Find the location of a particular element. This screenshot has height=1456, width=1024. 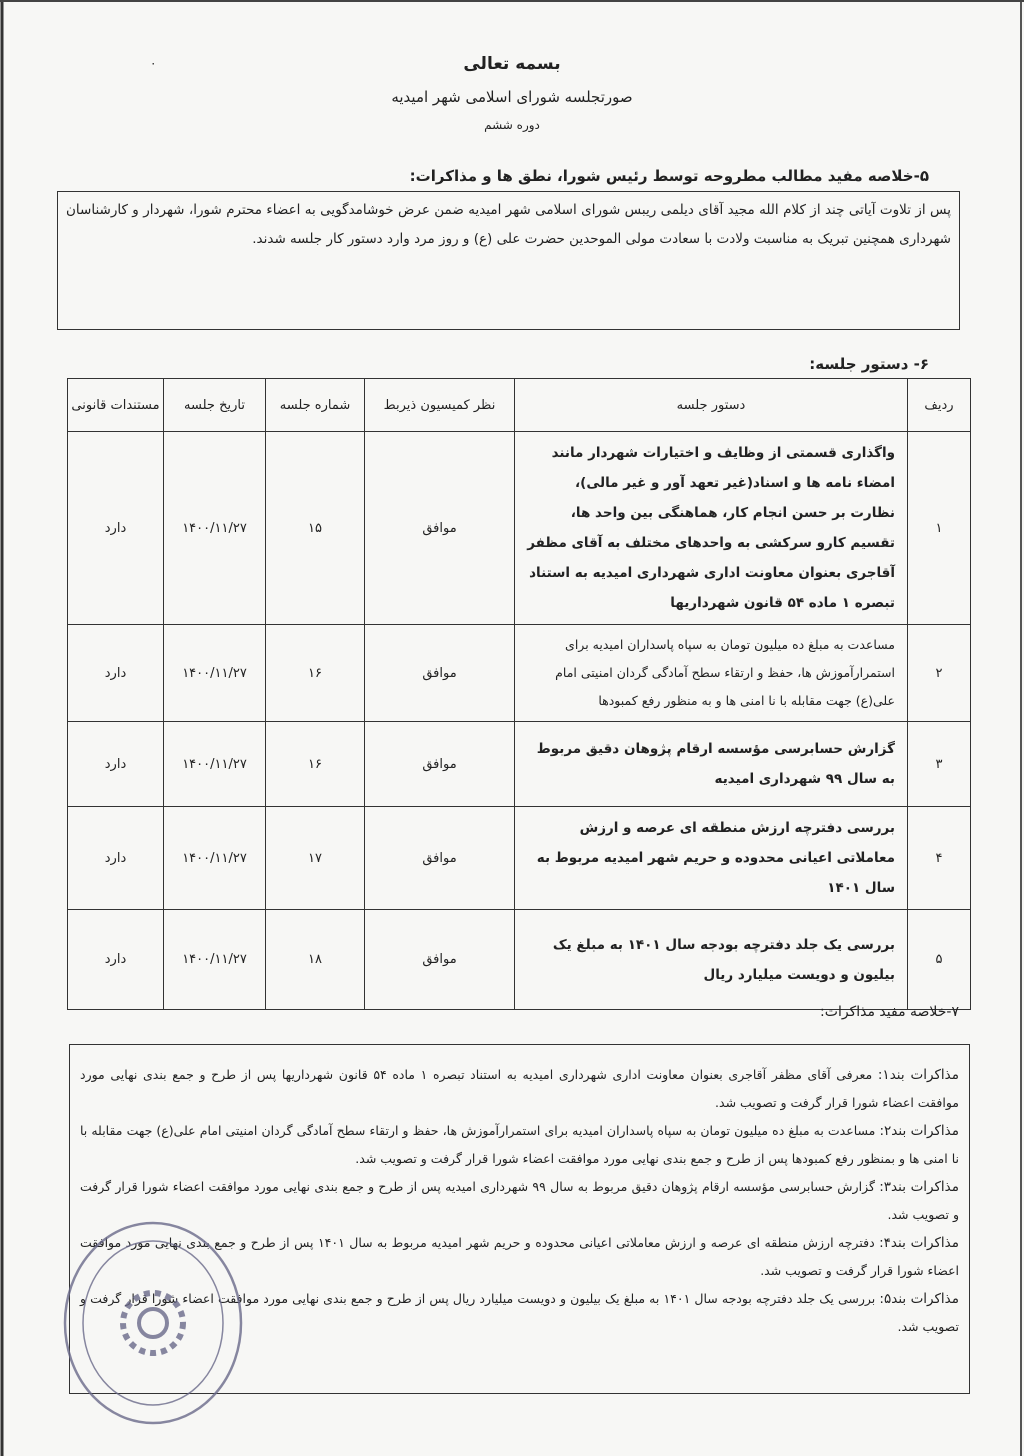

col-row-number: ردیف is located at coordinates (939, 405).